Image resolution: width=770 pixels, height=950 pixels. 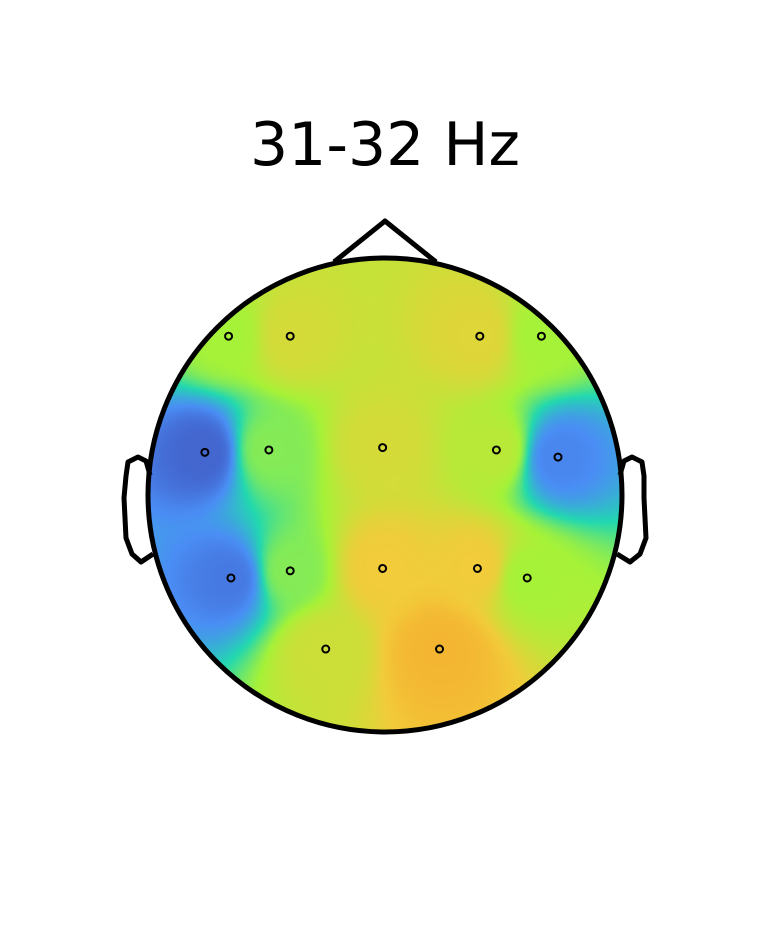 I want to click on left-ear-outline, so click(x=138, y=509).